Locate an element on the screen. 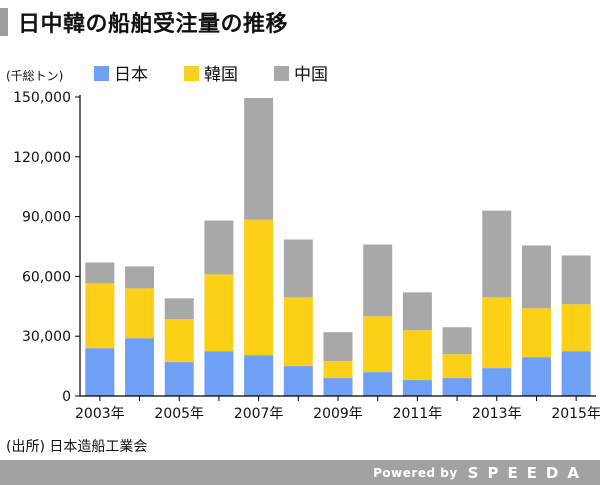  x-tick-label: 2011年 is located at coordinates (418, 414).